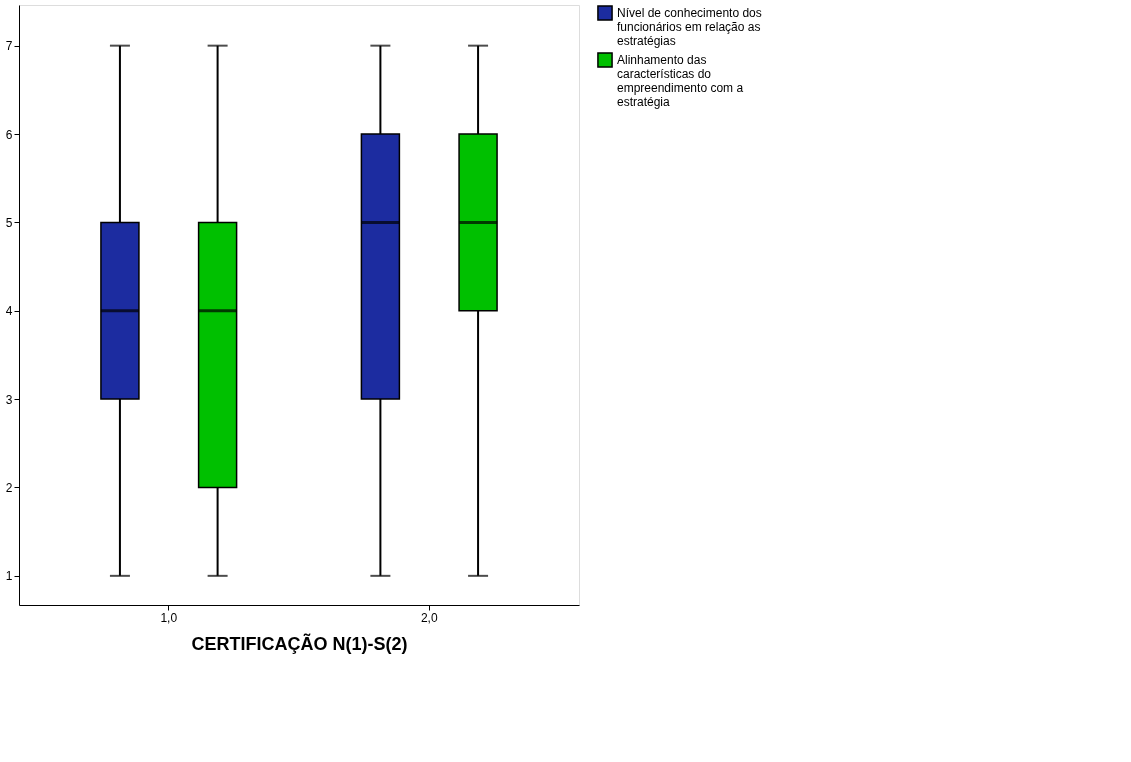  I want to click on x-tick-label: 1,0, so click(169, 617).